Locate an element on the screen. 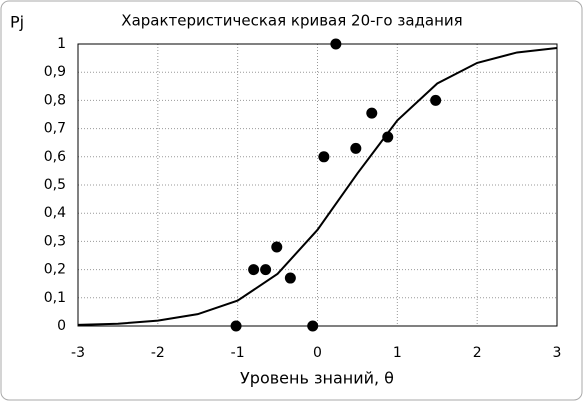  x-tick-label: -1 is located at coordinates (238, 353).